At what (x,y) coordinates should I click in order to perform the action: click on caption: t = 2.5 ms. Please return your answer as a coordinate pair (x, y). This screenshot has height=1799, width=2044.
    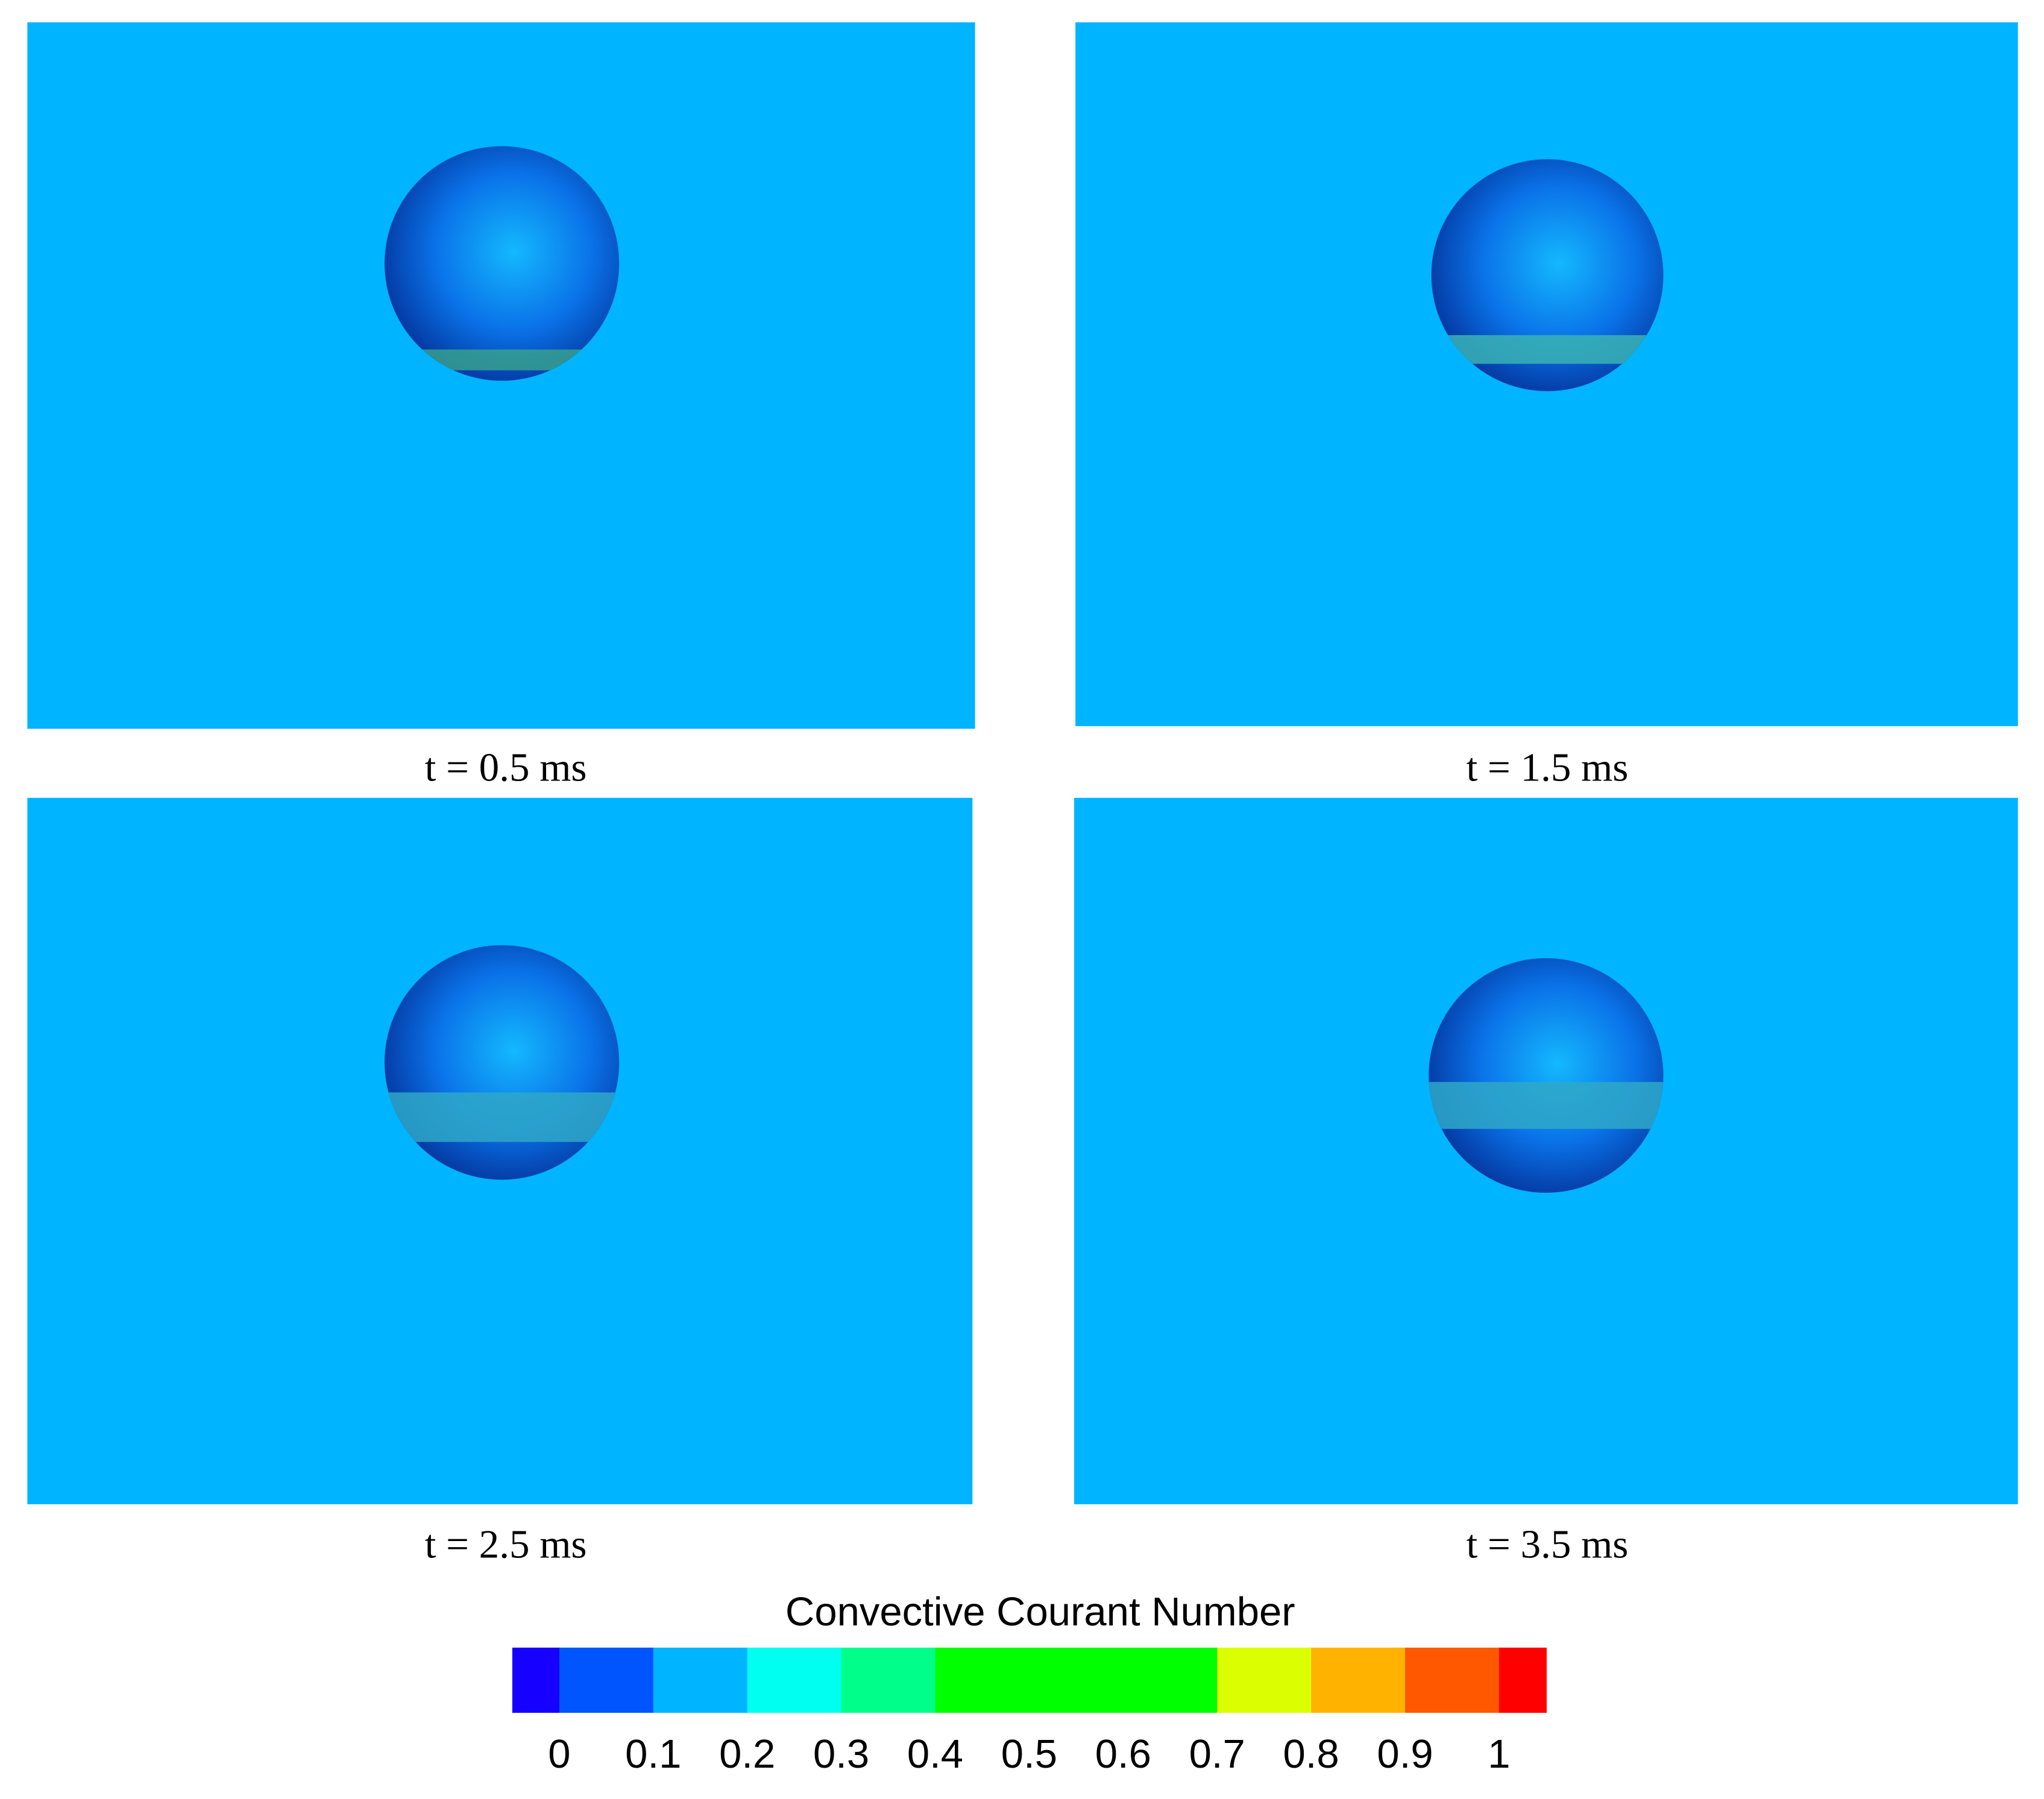
    Looking at the image, I should click on (506, 1545).